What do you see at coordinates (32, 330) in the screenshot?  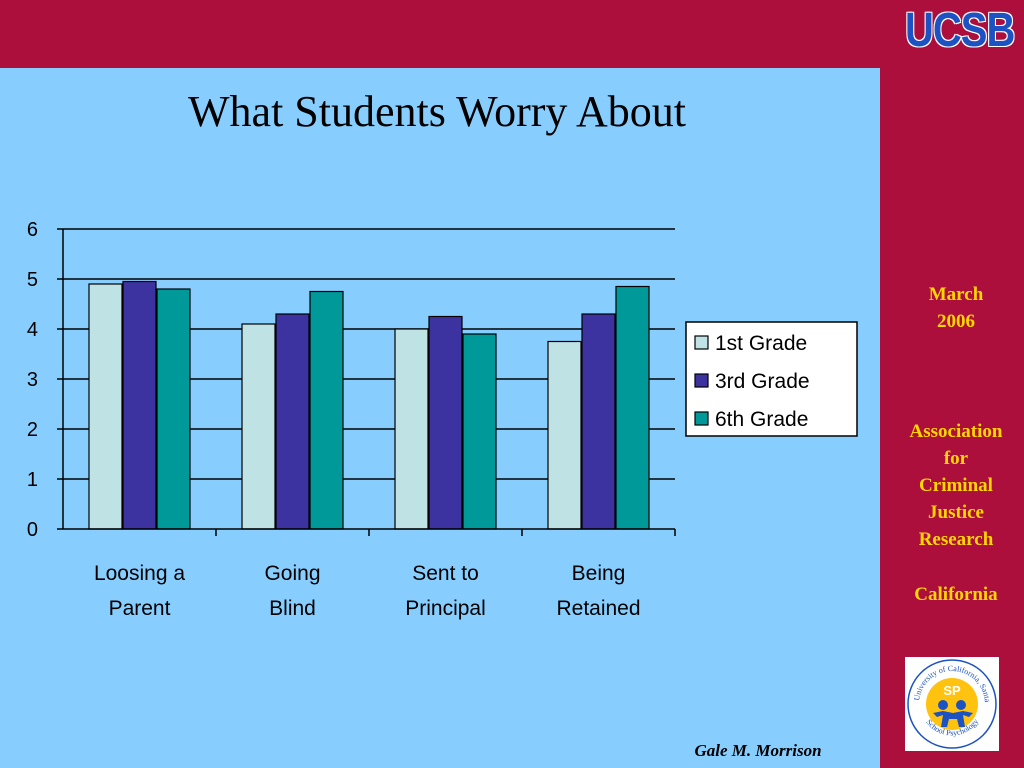 I see `y-tick-label: 4` at bounding box center [32, 330].